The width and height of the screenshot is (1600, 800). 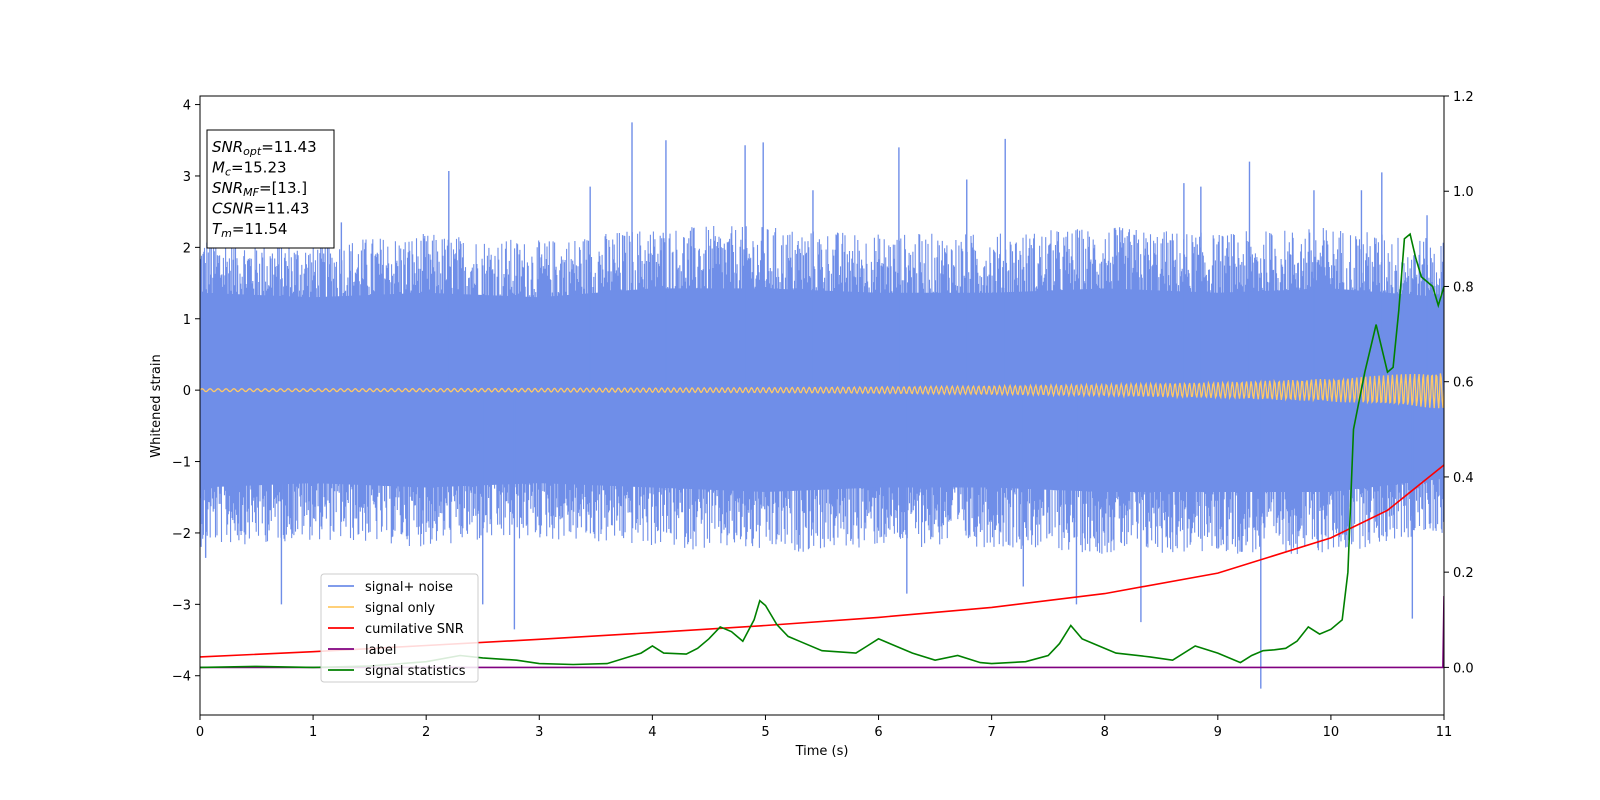 What do you see at coordinates (1463, 573) in the screenshot?
I see `y2-tick-label: 0.2` at bounding box center [1463, 573].